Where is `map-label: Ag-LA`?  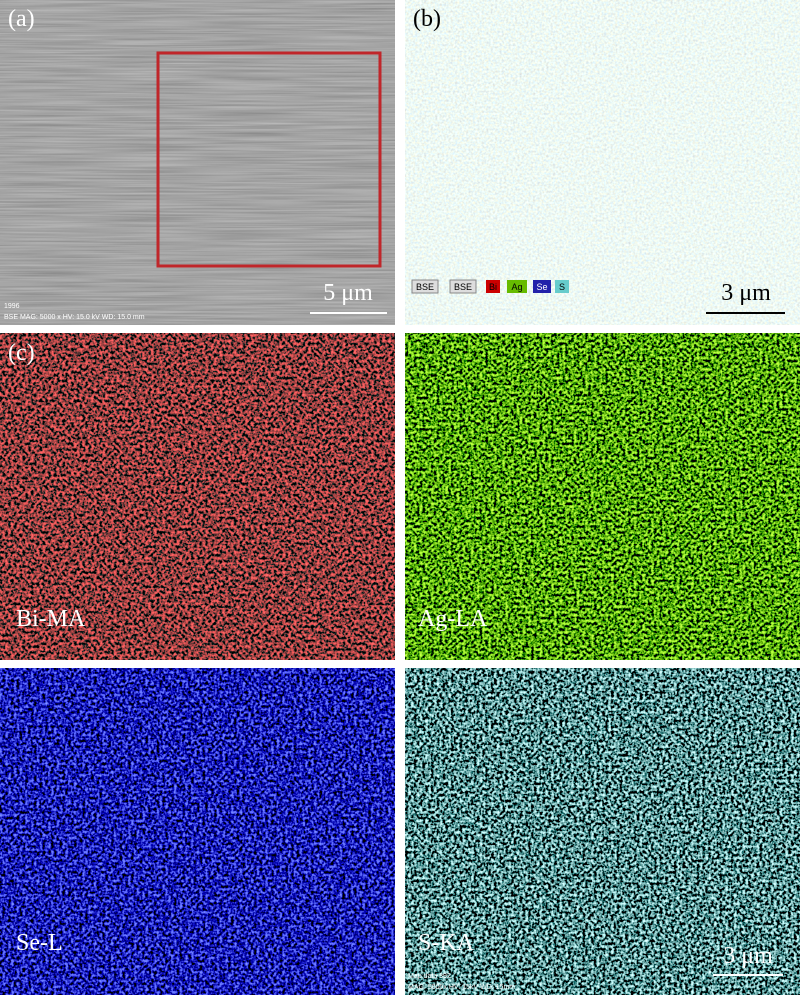 map-label: Ag-LA is located at coordinates (453, 619).